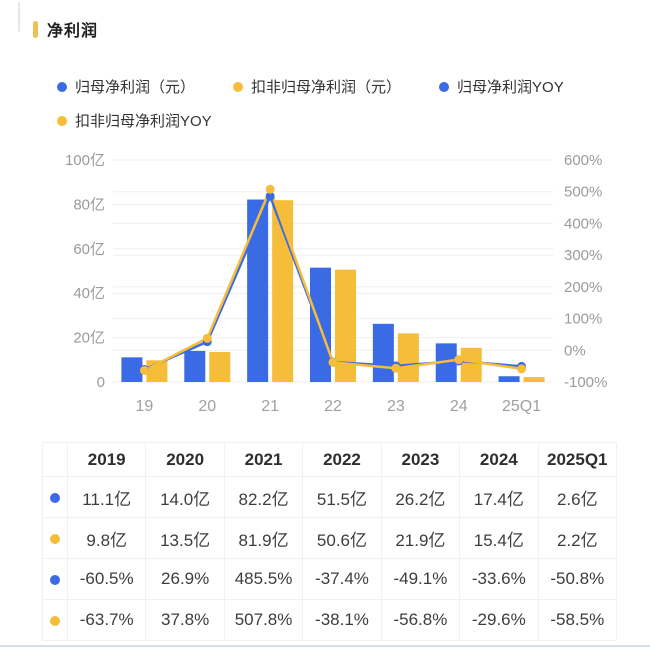 This screenshot has height=652, width=650. Describe the element at coordinates (499, 579) in the screenshot. I see `table-value-cell: -33.6%` at that location.